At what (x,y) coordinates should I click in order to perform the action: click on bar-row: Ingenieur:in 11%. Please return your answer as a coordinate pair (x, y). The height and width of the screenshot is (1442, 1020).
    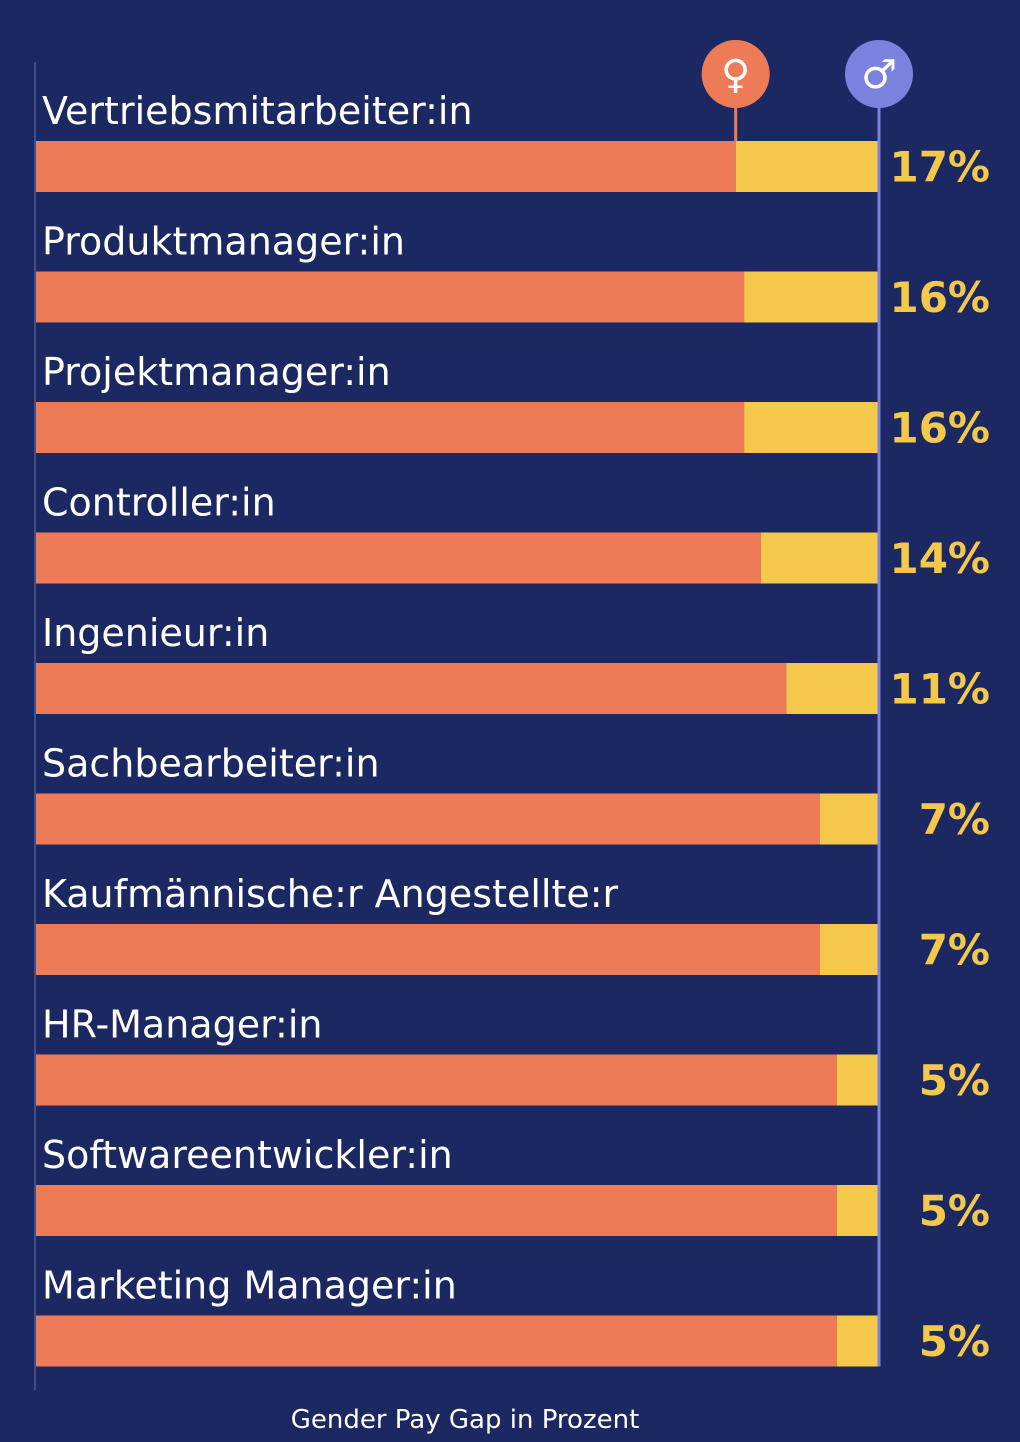
    Looking at the image, I should click on (513, 662).